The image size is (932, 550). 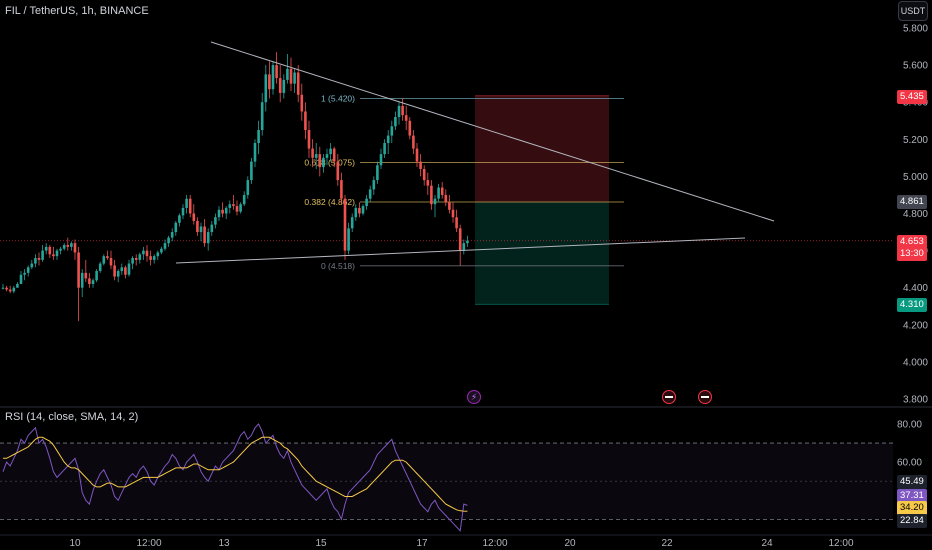 I want to click on stop-loss-zone, so click(x=542, y=253).